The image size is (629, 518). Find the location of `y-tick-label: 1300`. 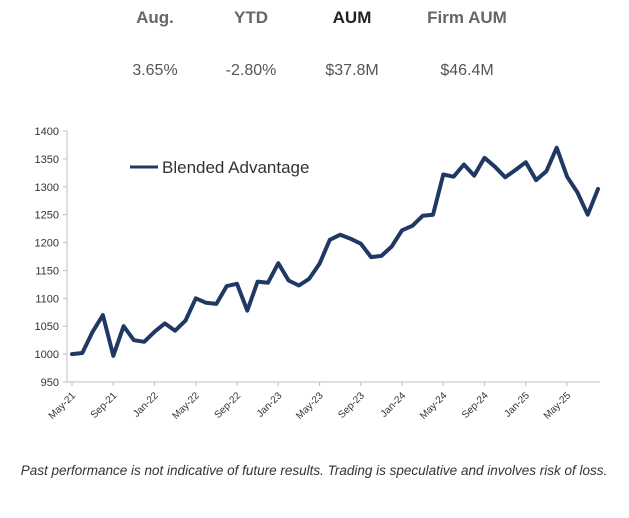

y-tick-label: 1300 is located at coordinates (47, 188).